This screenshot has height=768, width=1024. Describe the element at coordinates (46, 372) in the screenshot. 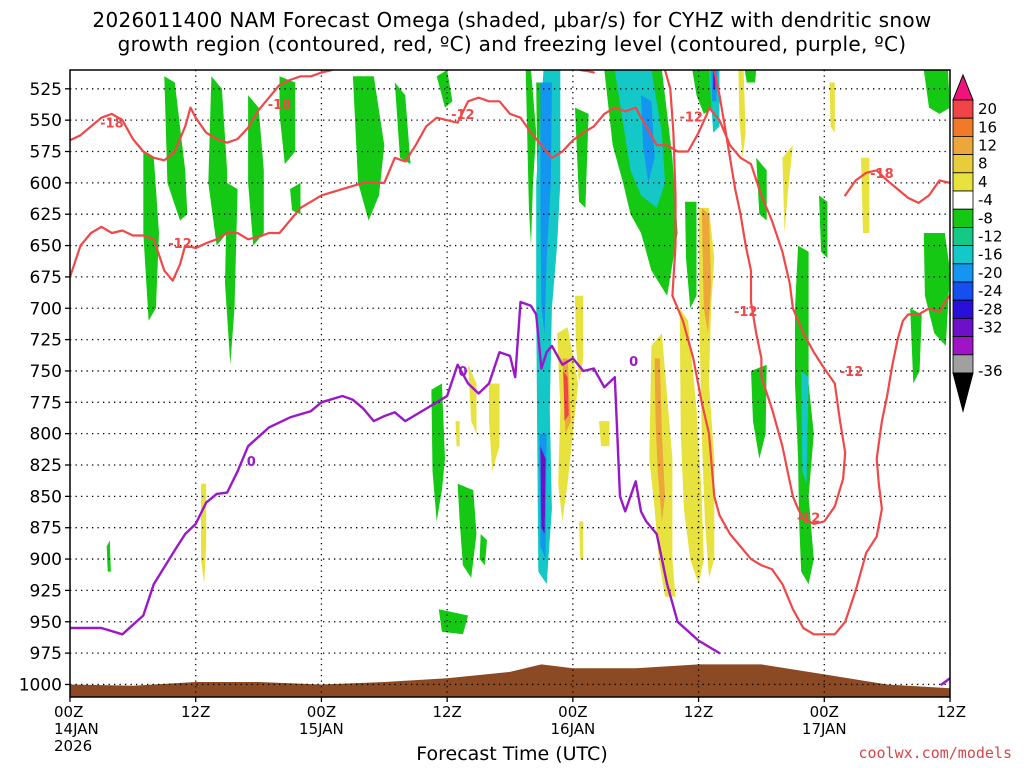

I see `y-tick-label: 750` at that location.